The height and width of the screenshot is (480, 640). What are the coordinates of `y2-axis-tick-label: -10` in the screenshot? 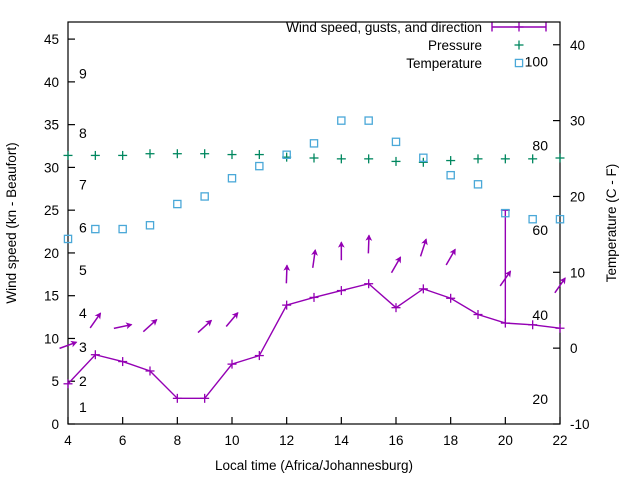 It's located at (580, 424).